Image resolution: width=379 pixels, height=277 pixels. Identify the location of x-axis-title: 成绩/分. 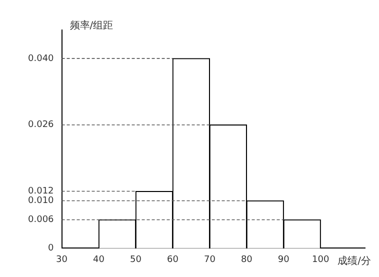
(354, 260).